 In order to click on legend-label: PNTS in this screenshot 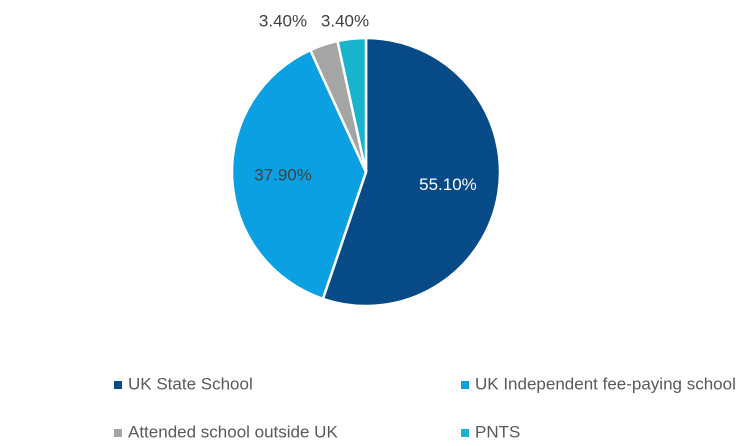, I will do `click(497, 431)`.